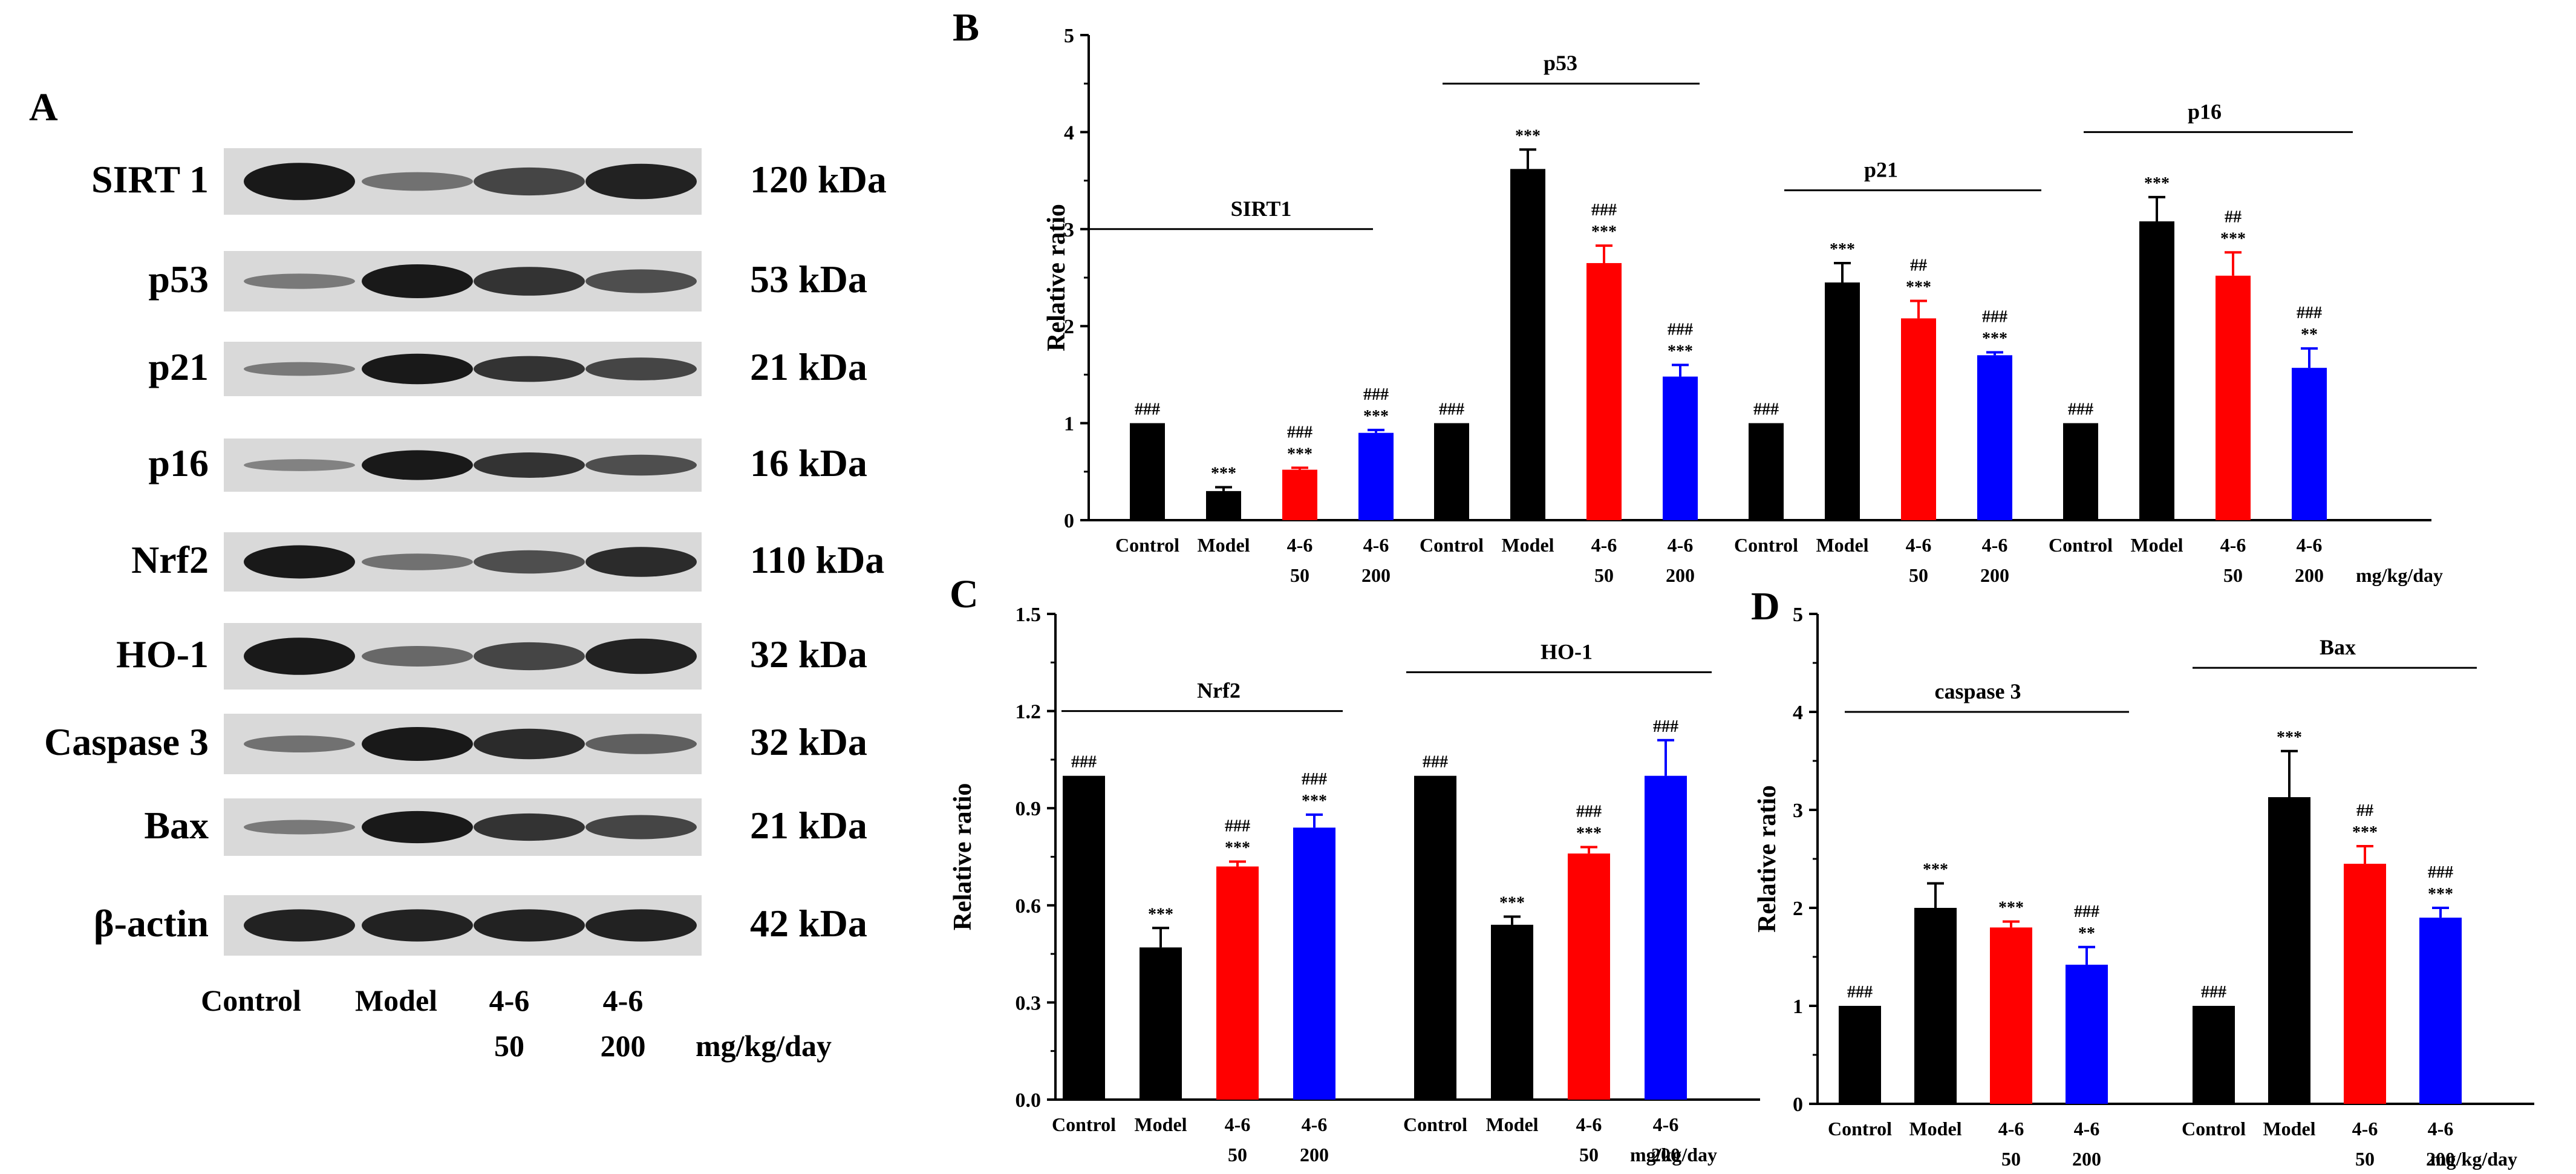  What do you see at coordinates (1978, 691) in the screenshot?
I see `group-title: caspase 3` at bounding box center [1978, 691].